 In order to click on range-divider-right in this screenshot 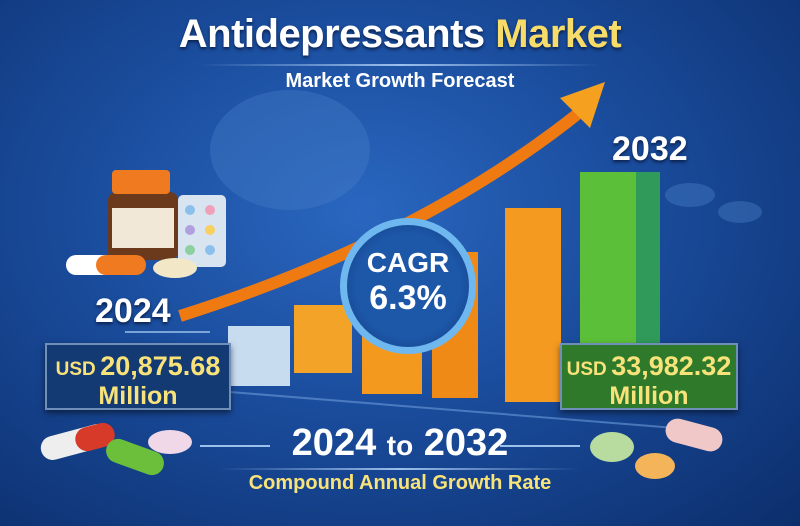, I will do `click(540, 446)`.